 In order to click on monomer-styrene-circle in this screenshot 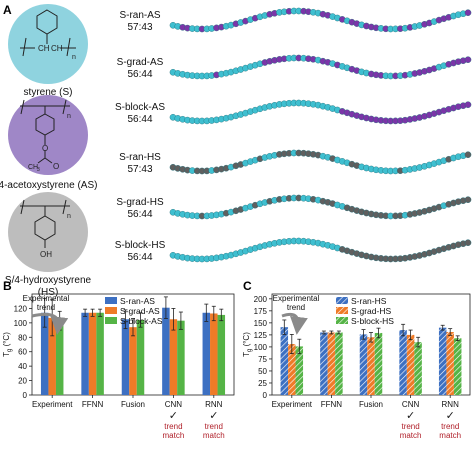, I will do `click(48, 44)`.